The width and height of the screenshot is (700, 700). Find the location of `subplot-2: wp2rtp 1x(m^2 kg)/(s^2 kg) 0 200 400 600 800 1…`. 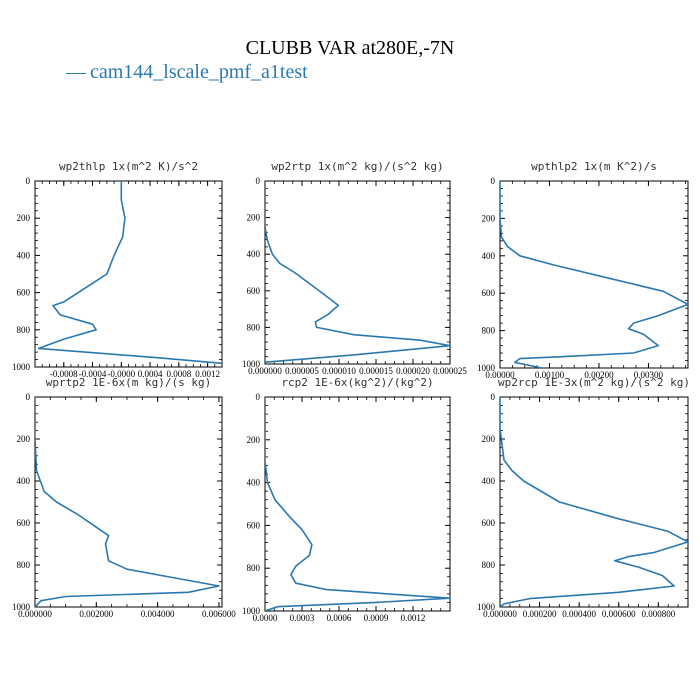

subplot-2: wp2rtp 1x(m^2 kg)/(s^2 kg) 0 200 400 600 800 1… is located at coordinates (354, 268).